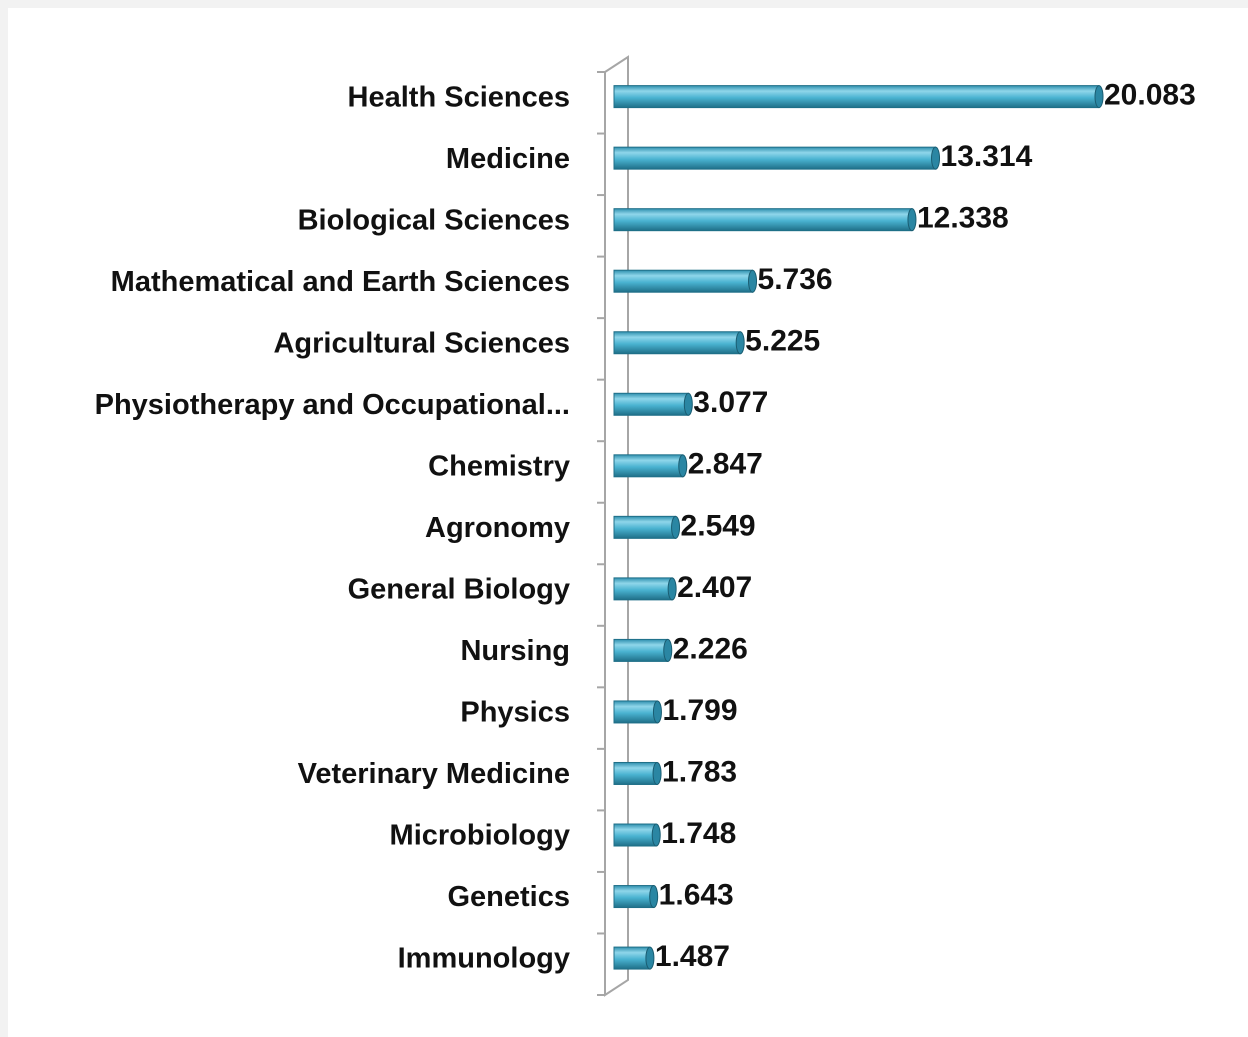 The height and width of the screenshot is (1037, 1248). I want to click on value-label: 2.407, so click(714, 587).